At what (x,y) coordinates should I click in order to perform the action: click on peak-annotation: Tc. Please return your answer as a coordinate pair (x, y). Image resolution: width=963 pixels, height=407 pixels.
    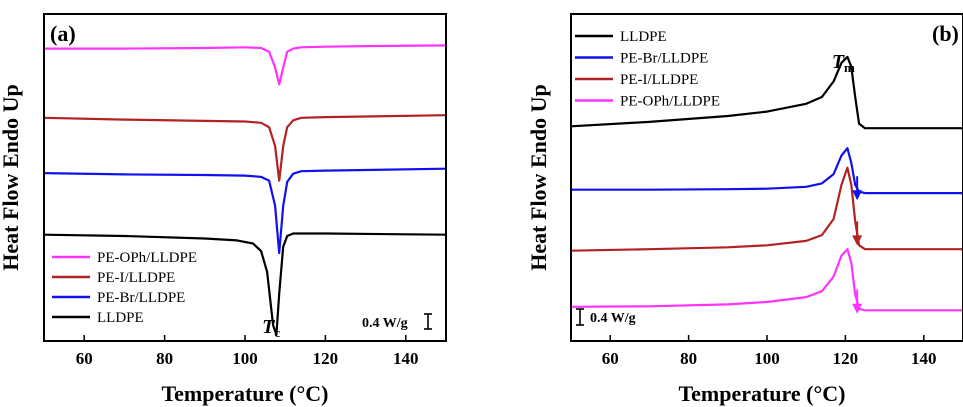
    Looking at the image, I should click on (271, 328).